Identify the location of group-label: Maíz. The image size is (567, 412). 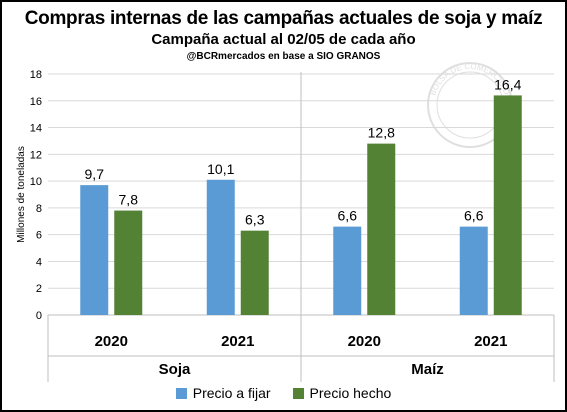
(427, 369).